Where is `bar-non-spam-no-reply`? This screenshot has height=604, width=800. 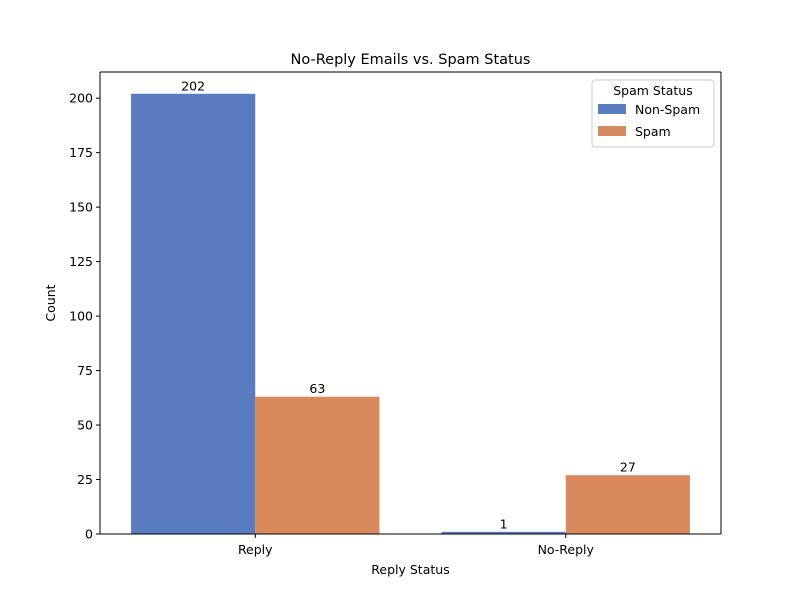 bar-non-spam-no-reply is located at coordinates (503, 532).